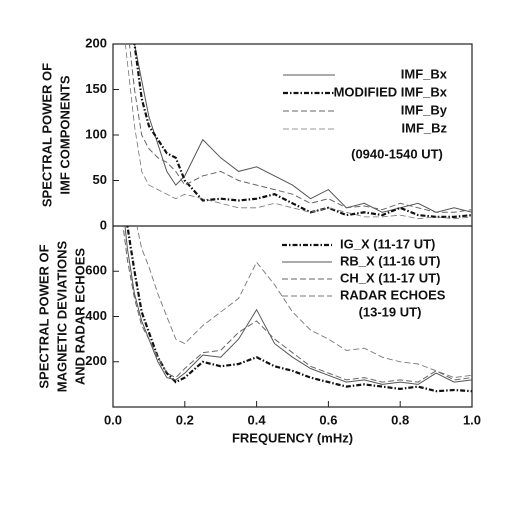 This screenshot has width=531, height=515. Describe the element at coordinates (185, 419) in the screenshot. I see `x-tick-label: 0.2` at that location.